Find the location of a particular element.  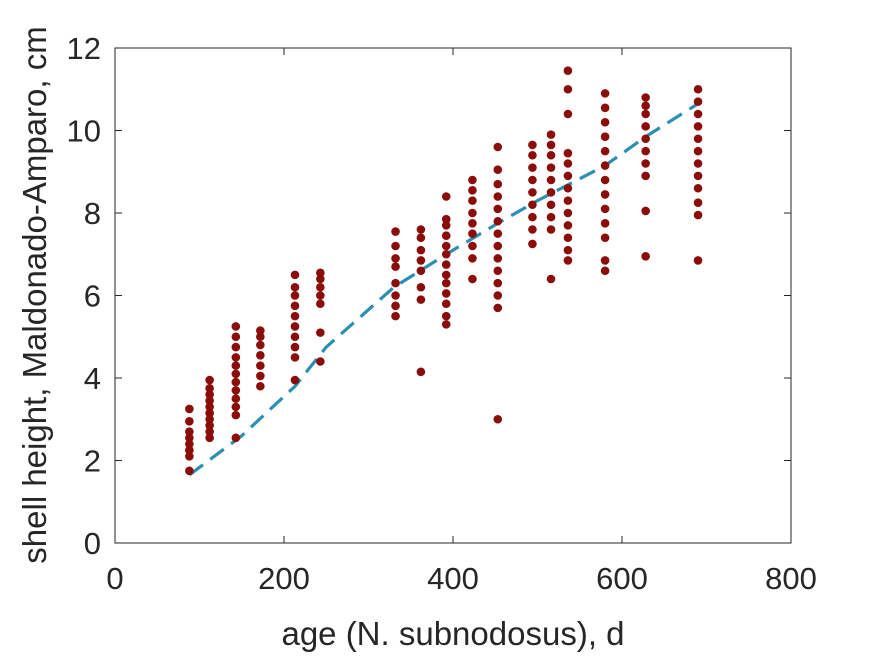

y-tick-label: 2 is located at coordinates (92, 461).